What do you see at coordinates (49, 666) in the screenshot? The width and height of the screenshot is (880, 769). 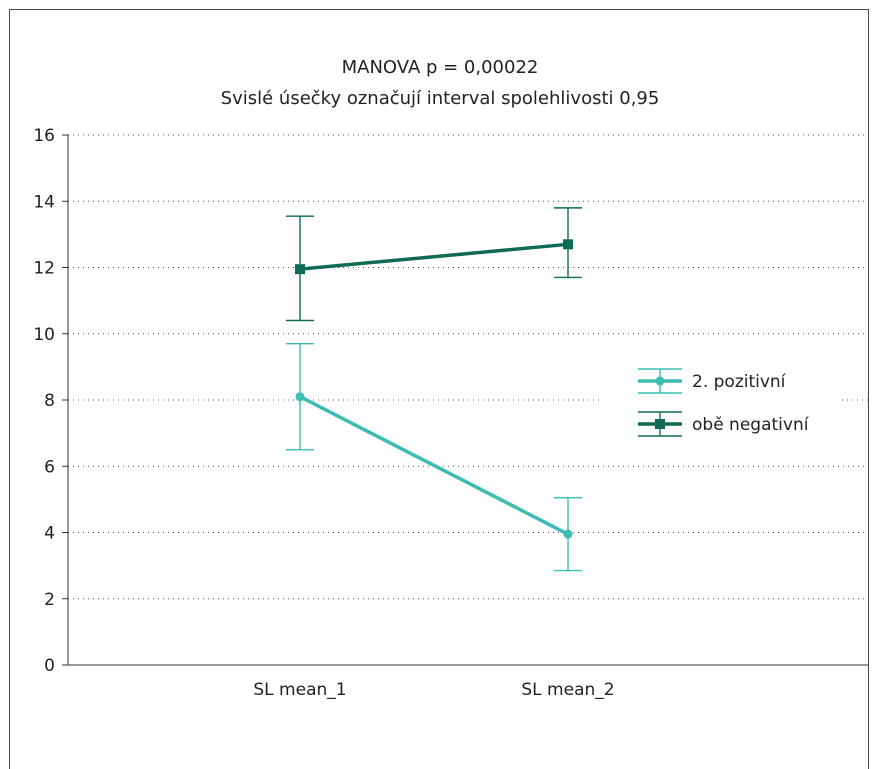 I see `y-tick-label: 0` at bounding box center [49, 666].